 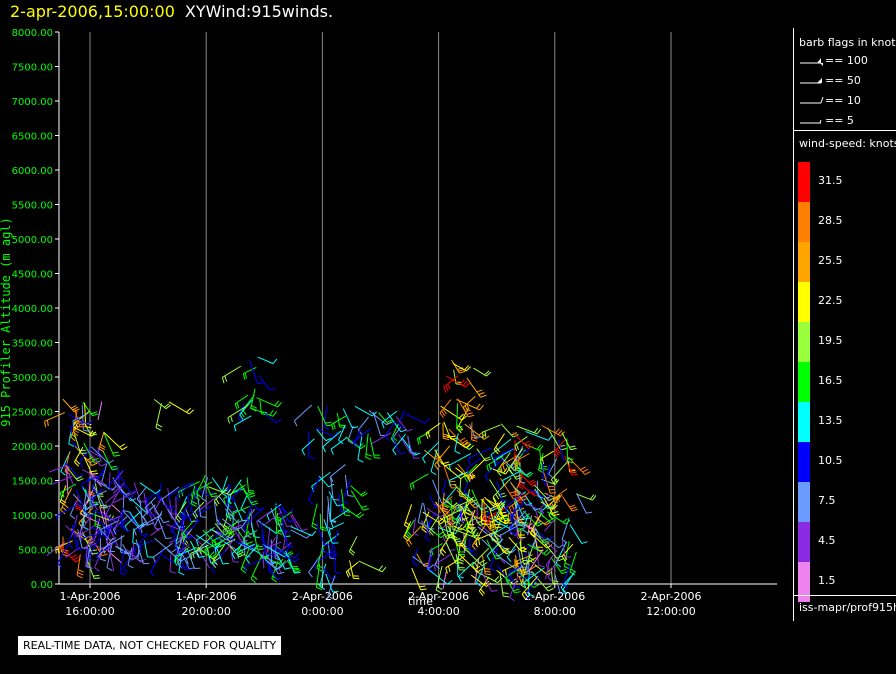 I want to click on y-tick-label: 0.00, so click(x=42, y=585).